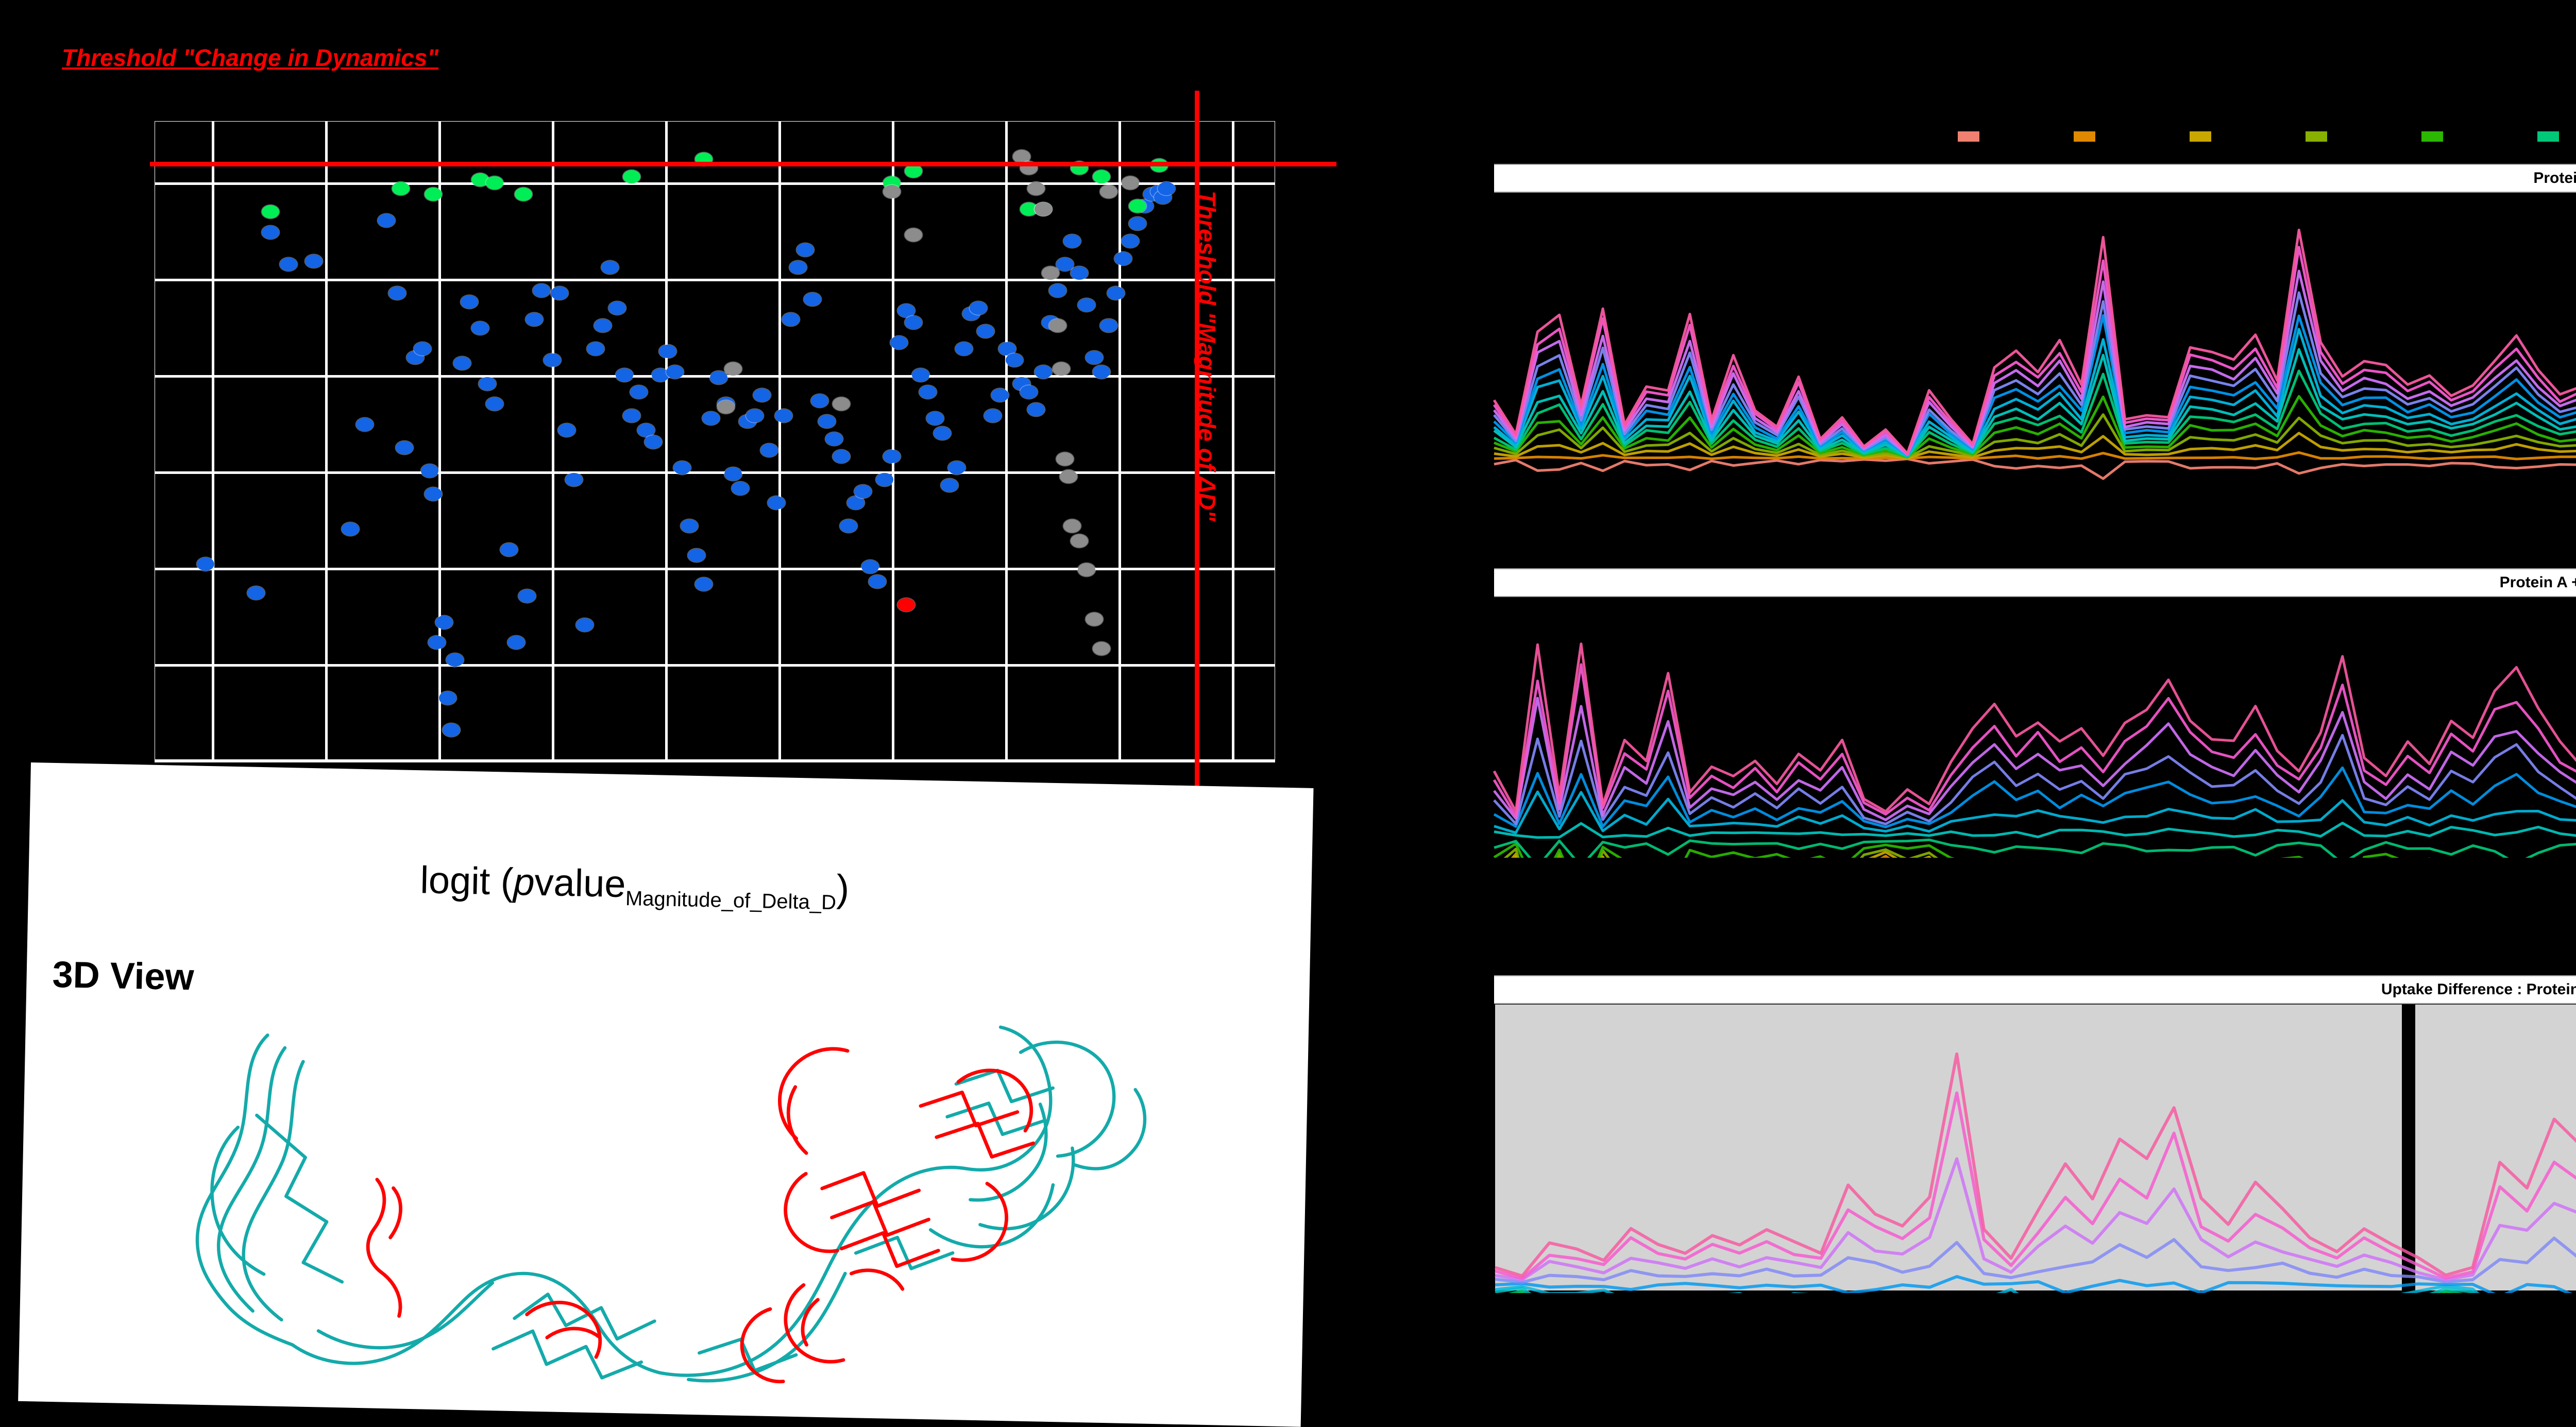 The image size is (2576, 1427). Describe the element at coordinates (2030, 1149) in the screenshot. I see `uptake-trace-difference` at that location.